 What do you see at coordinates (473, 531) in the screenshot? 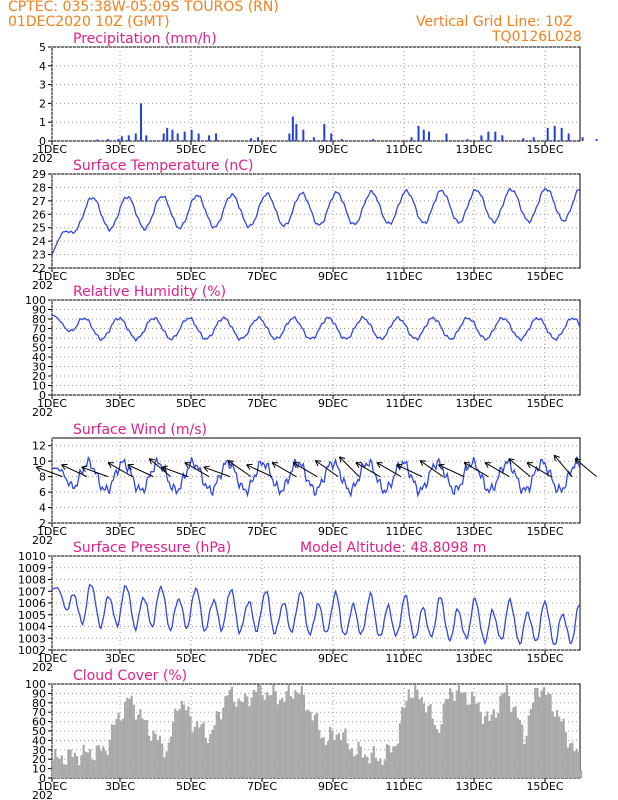
I see `wind-xtick-label: 13DEC` at bounding box center [473, 531].